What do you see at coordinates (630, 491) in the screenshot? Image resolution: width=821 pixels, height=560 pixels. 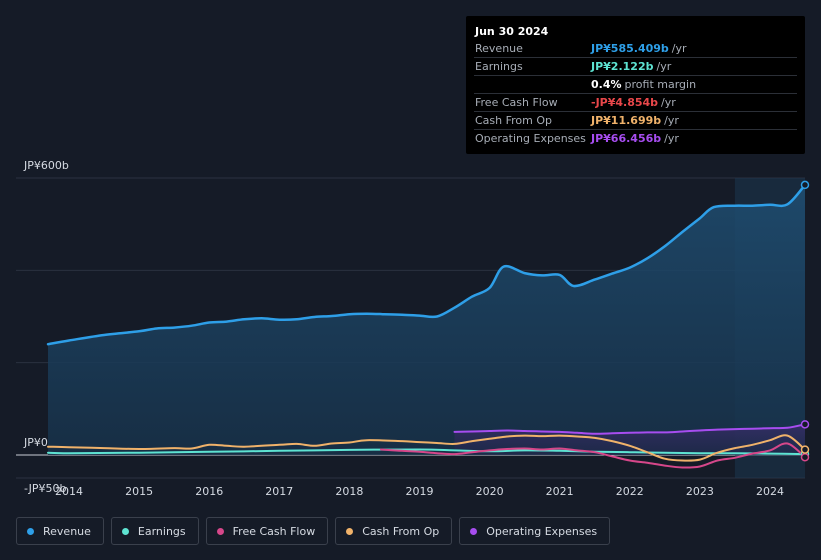 I see `x-tick-label: 2022` at bounding box center [630, 491].